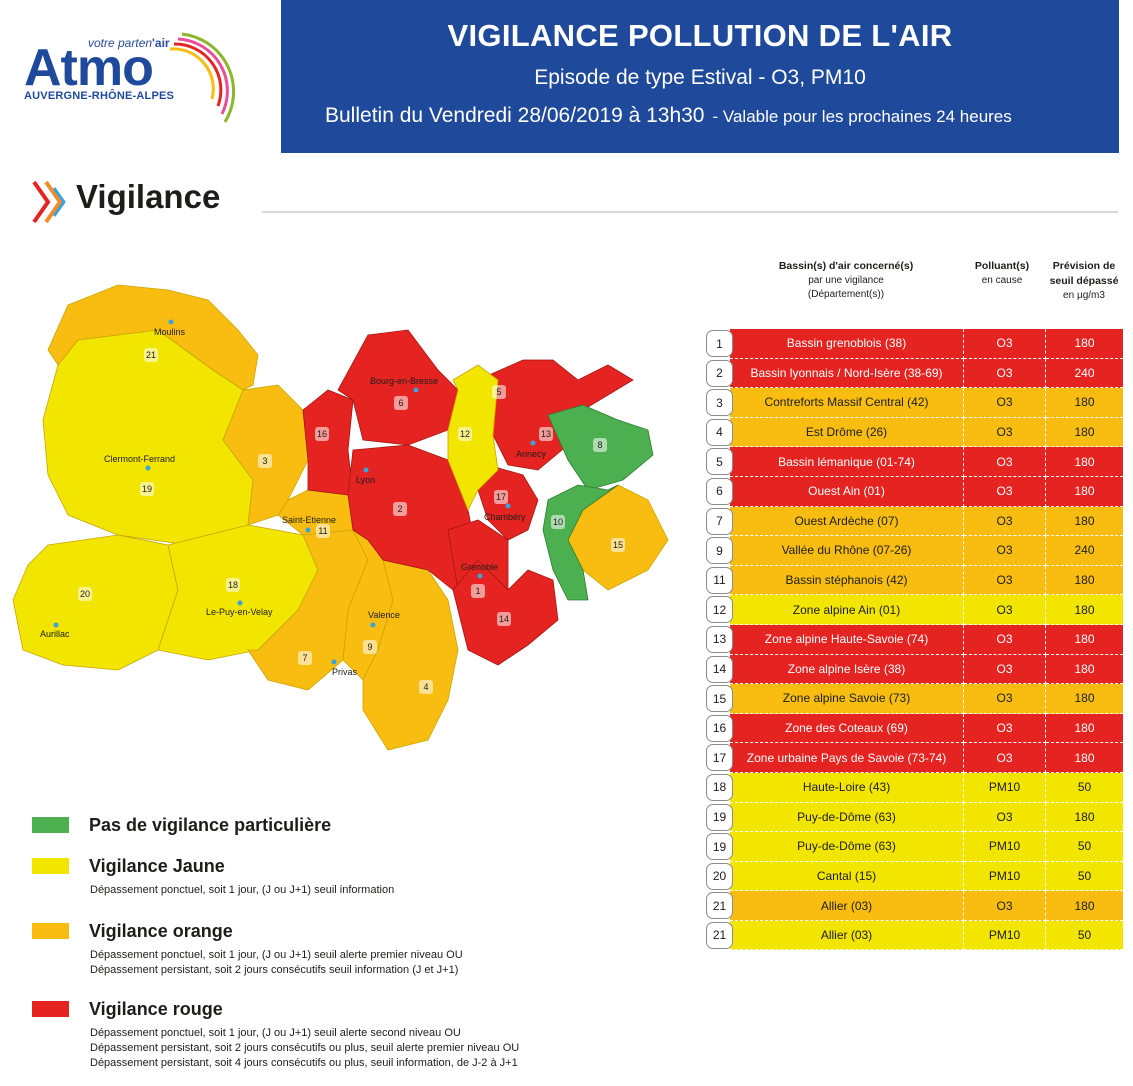 The image size is (1133, 1086). Describe the element at coordinates (719, 639) in the screenshot. I see `row-number-badge: 13` at that location.